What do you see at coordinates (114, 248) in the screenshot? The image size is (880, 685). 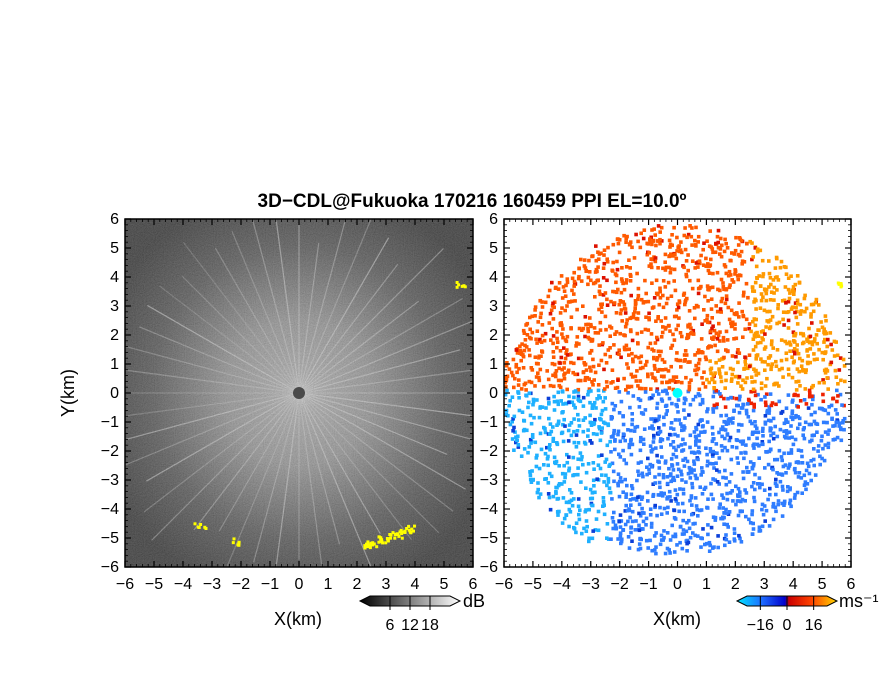 I see `reflectivity-y-tick-label: 5` at bounding box center [114, 248].